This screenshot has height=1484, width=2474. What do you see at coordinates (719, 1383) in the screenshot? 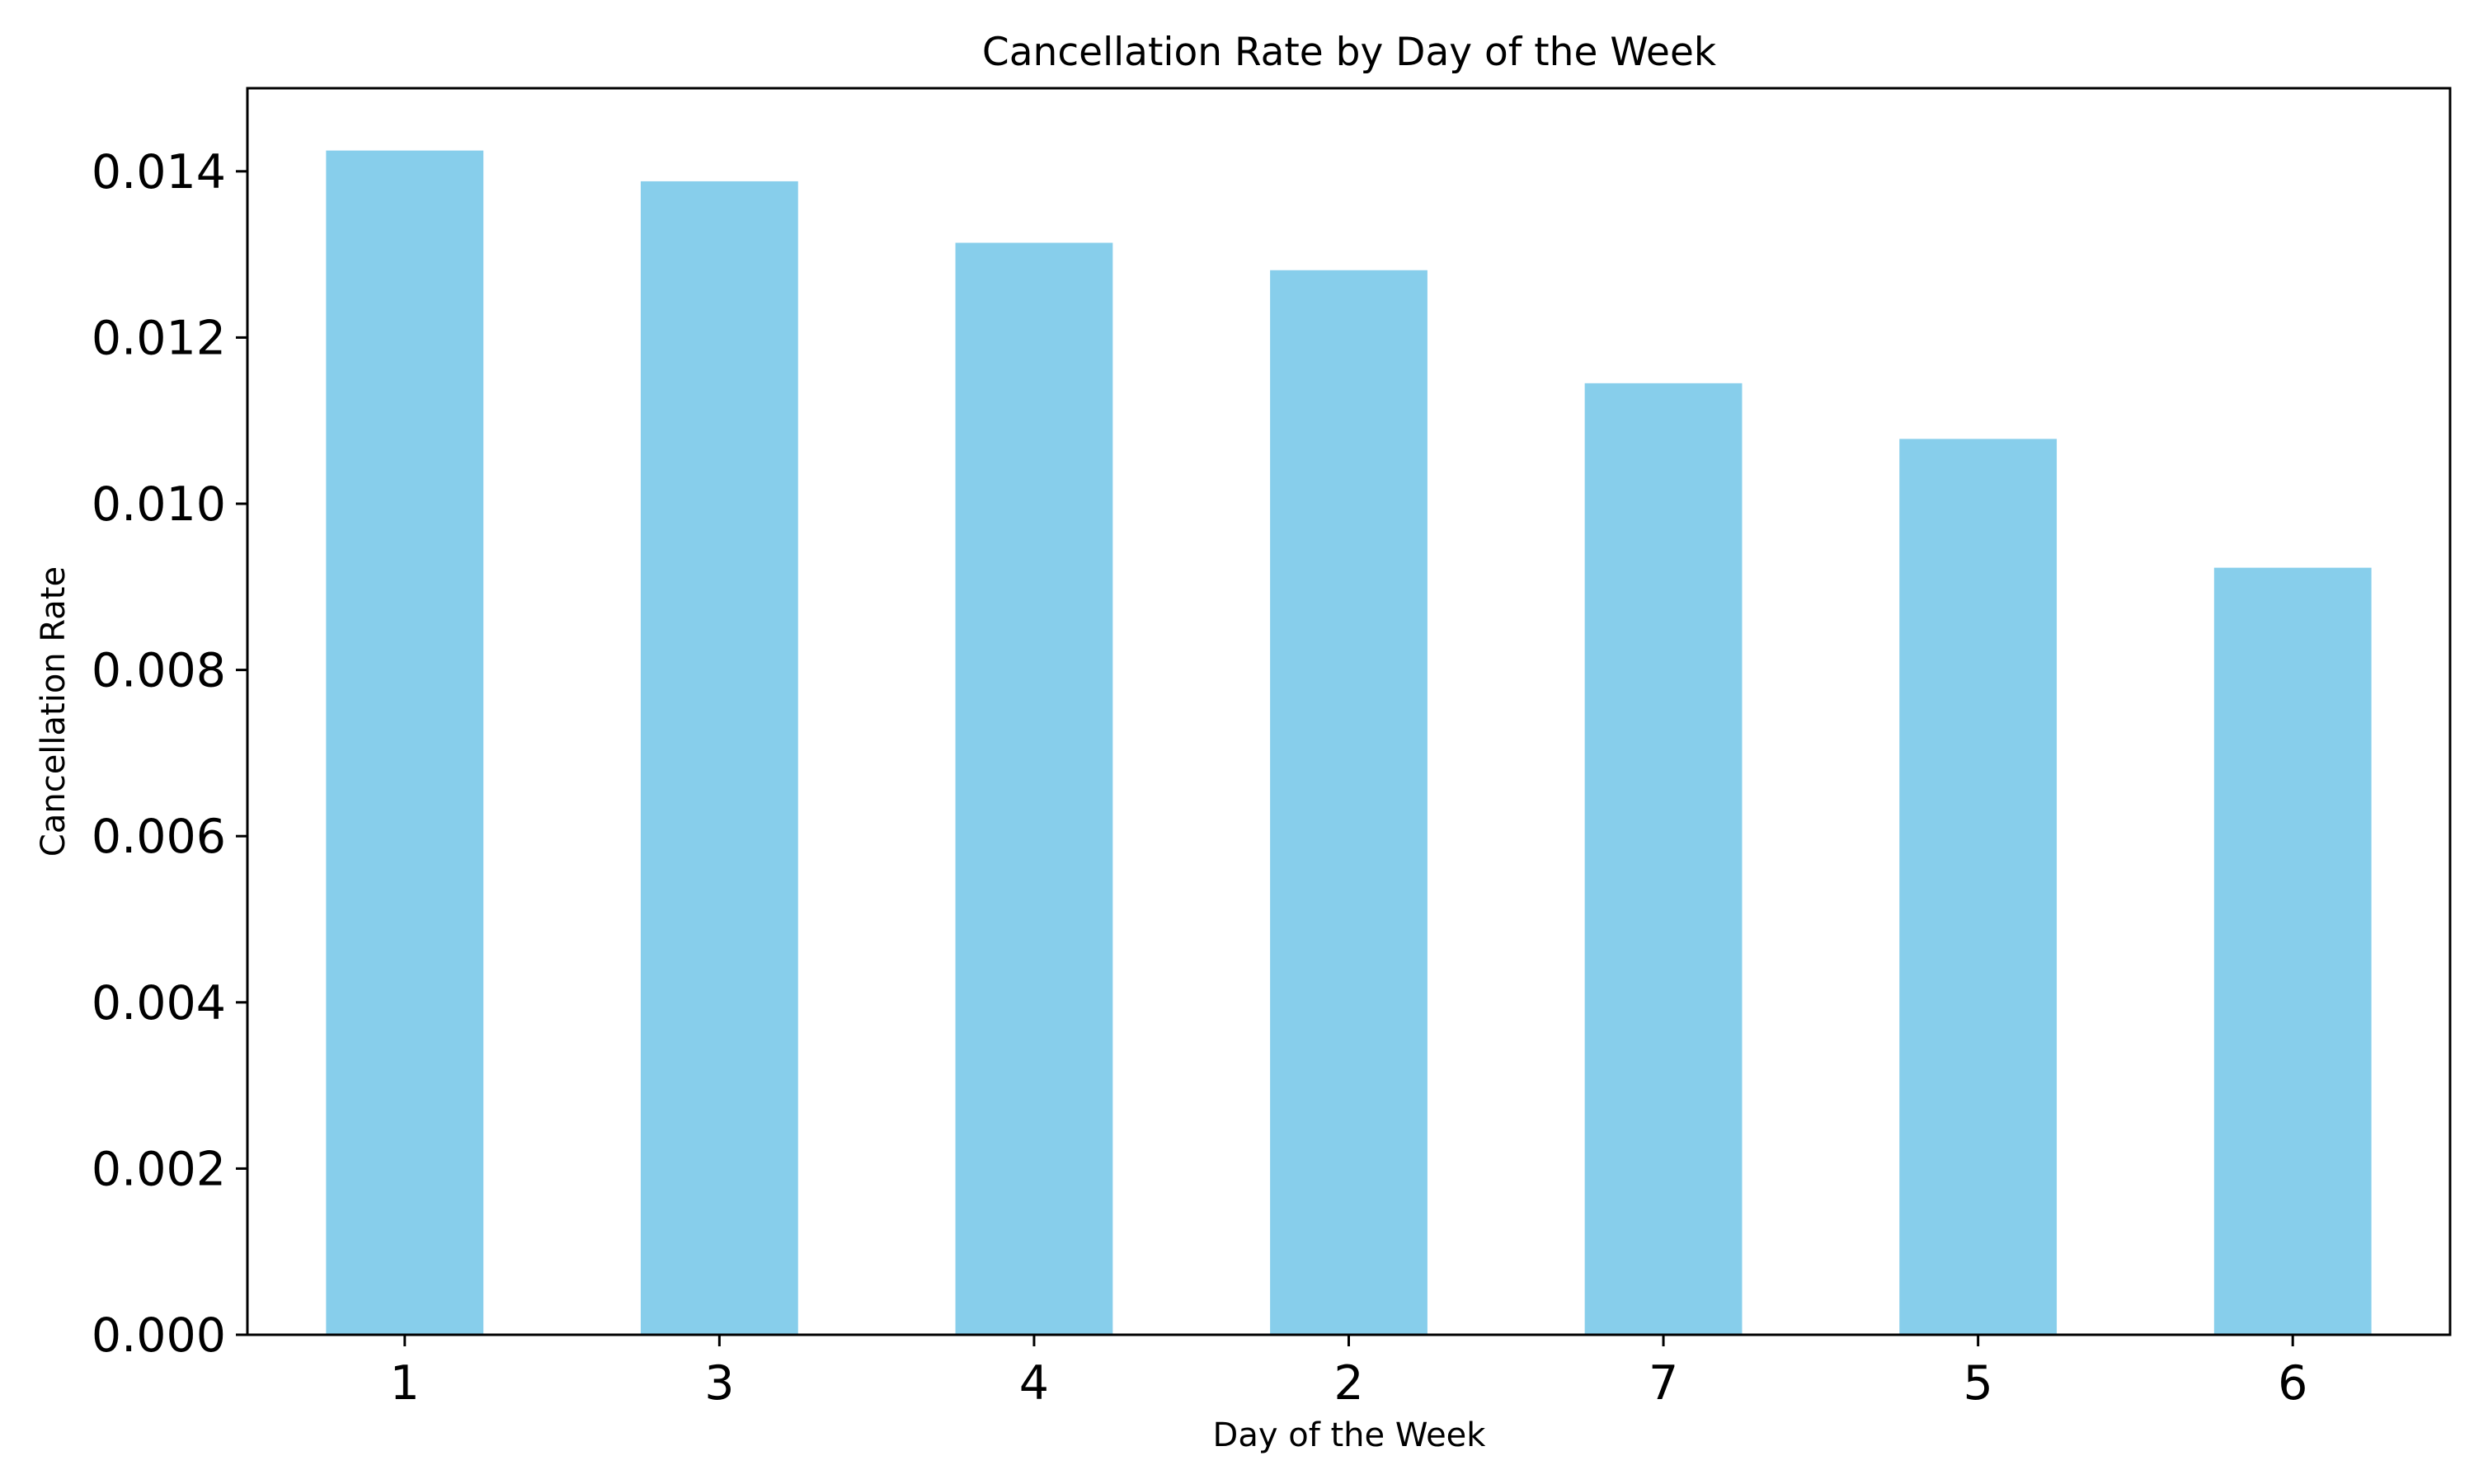
I see `x-tick-label: 3` at bounding box center [719, 1383].